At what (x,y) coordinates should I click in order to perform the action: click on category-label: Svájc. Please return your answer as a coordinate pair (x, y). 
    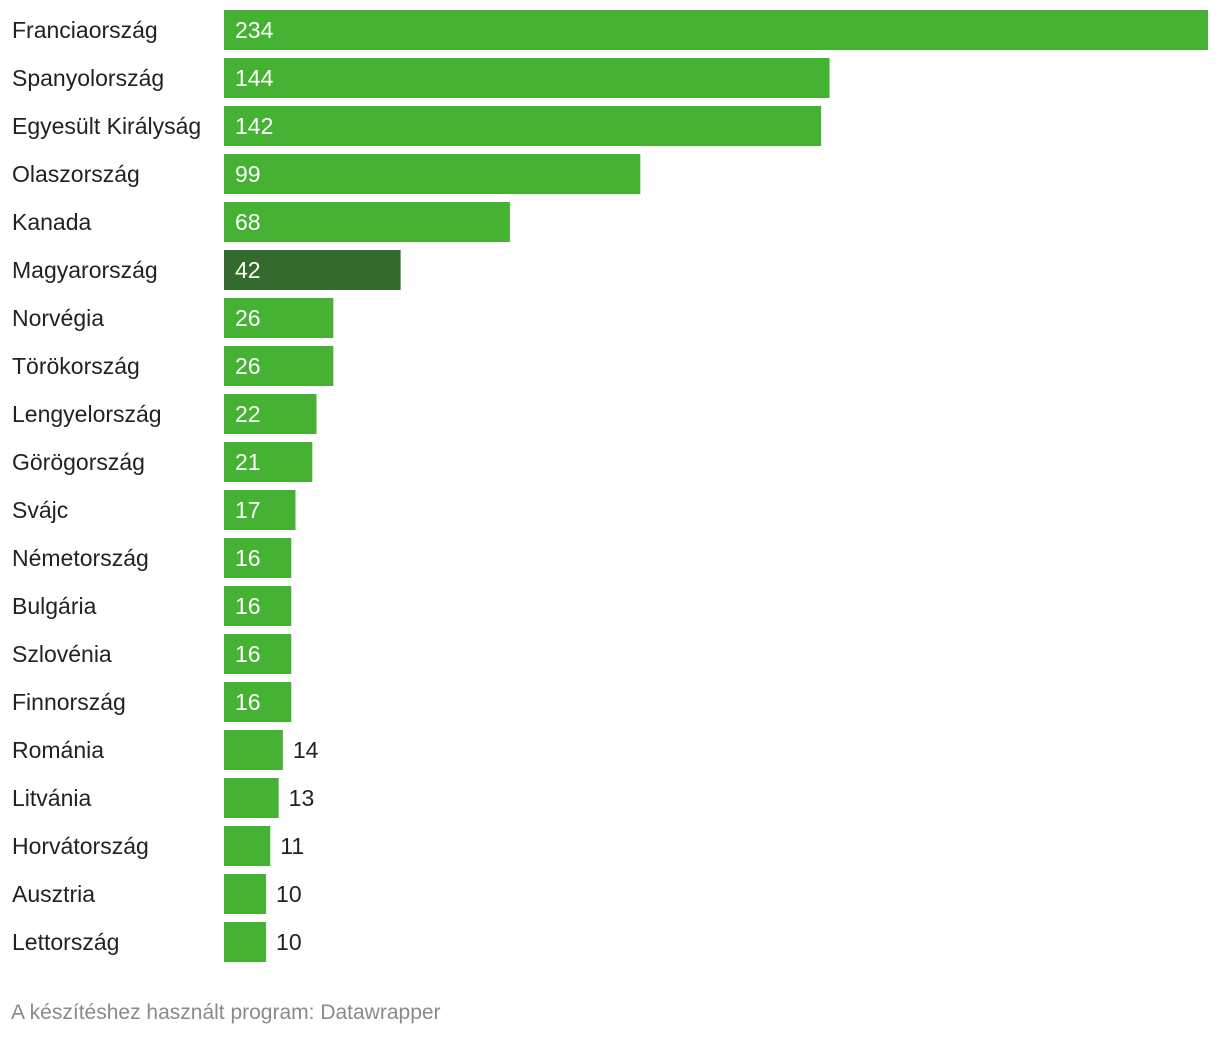
    Looking at the image, I should click on (40, 510).